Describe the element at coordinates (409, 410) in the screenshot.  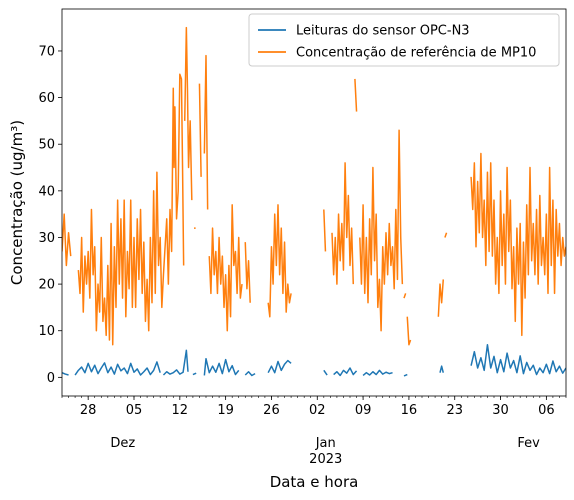
I see `x-tick-label: 16` at that location.